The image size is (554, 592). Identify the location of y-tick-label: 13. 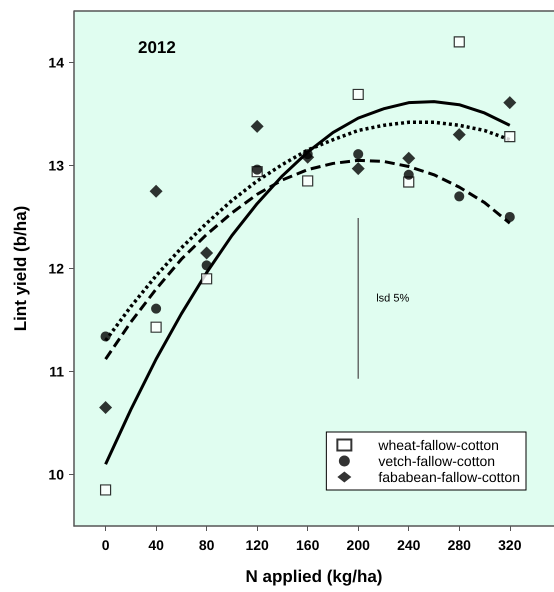
(56, 166).